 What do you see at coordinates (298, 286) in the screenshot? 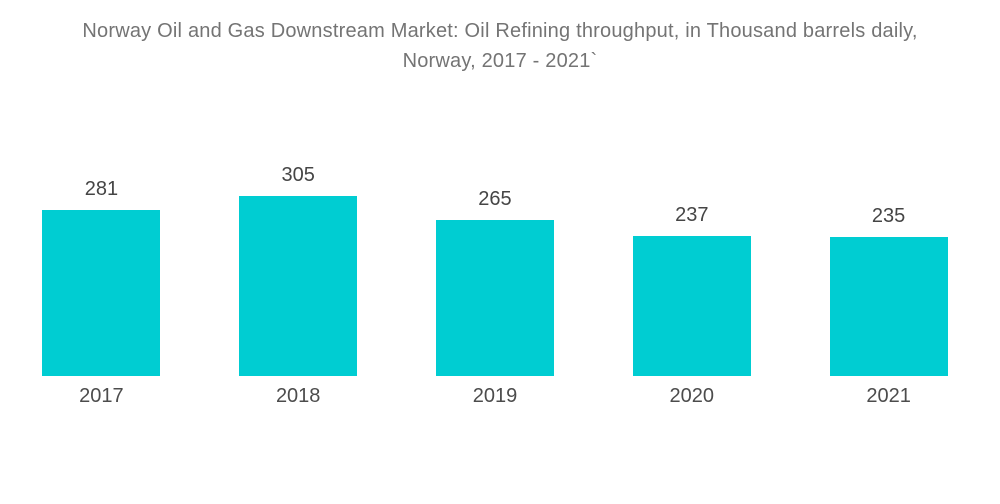
I see `bar-2018` at bounding box center [298, 286].